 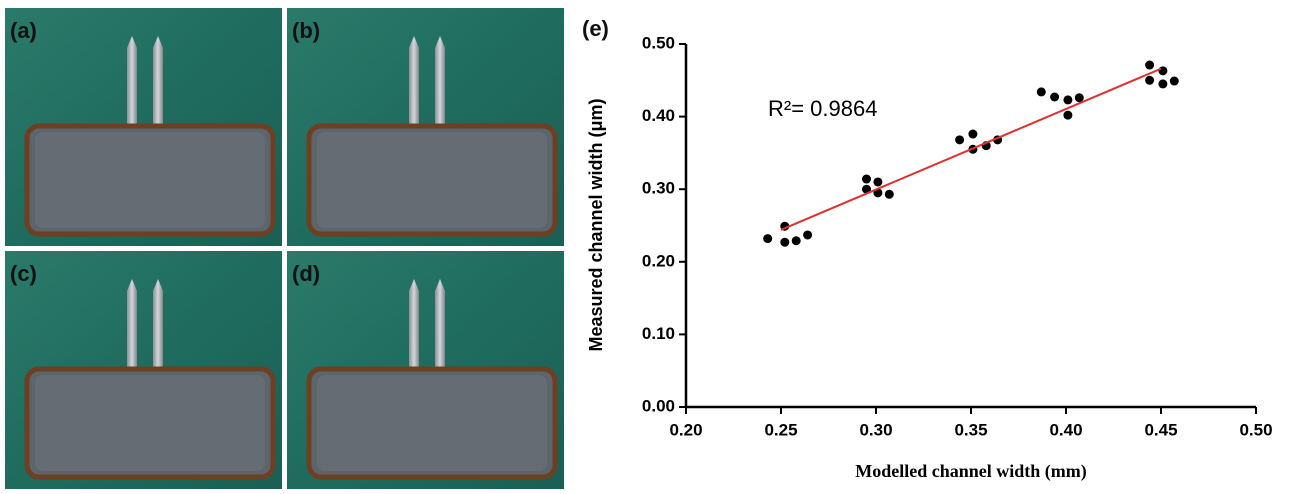 What do you see at coordinates (658, 260) in the screenshot?
I see `y-tick-label: 0.20` at bounding box center [658, 260].